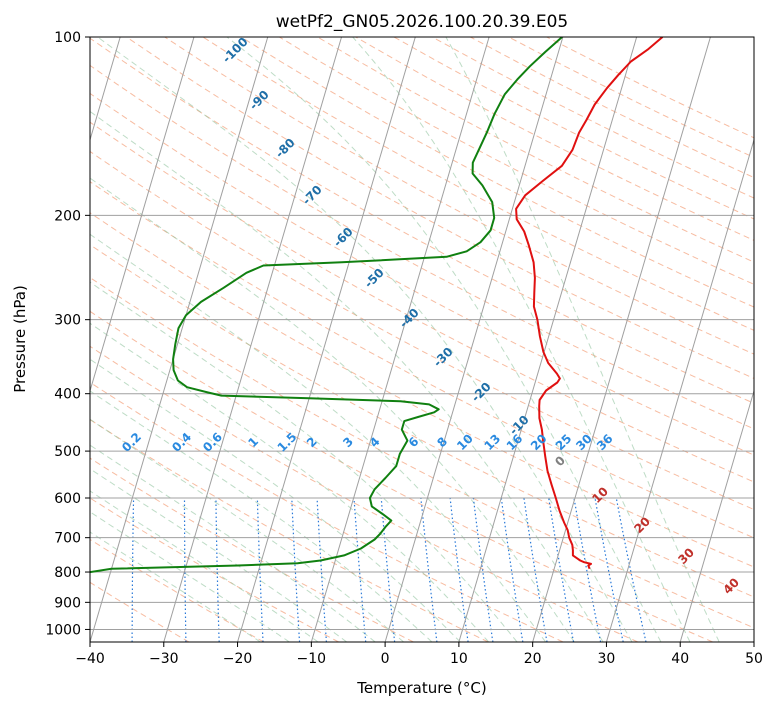  I want to click on y-tick-label: 800, so click(67, 573).